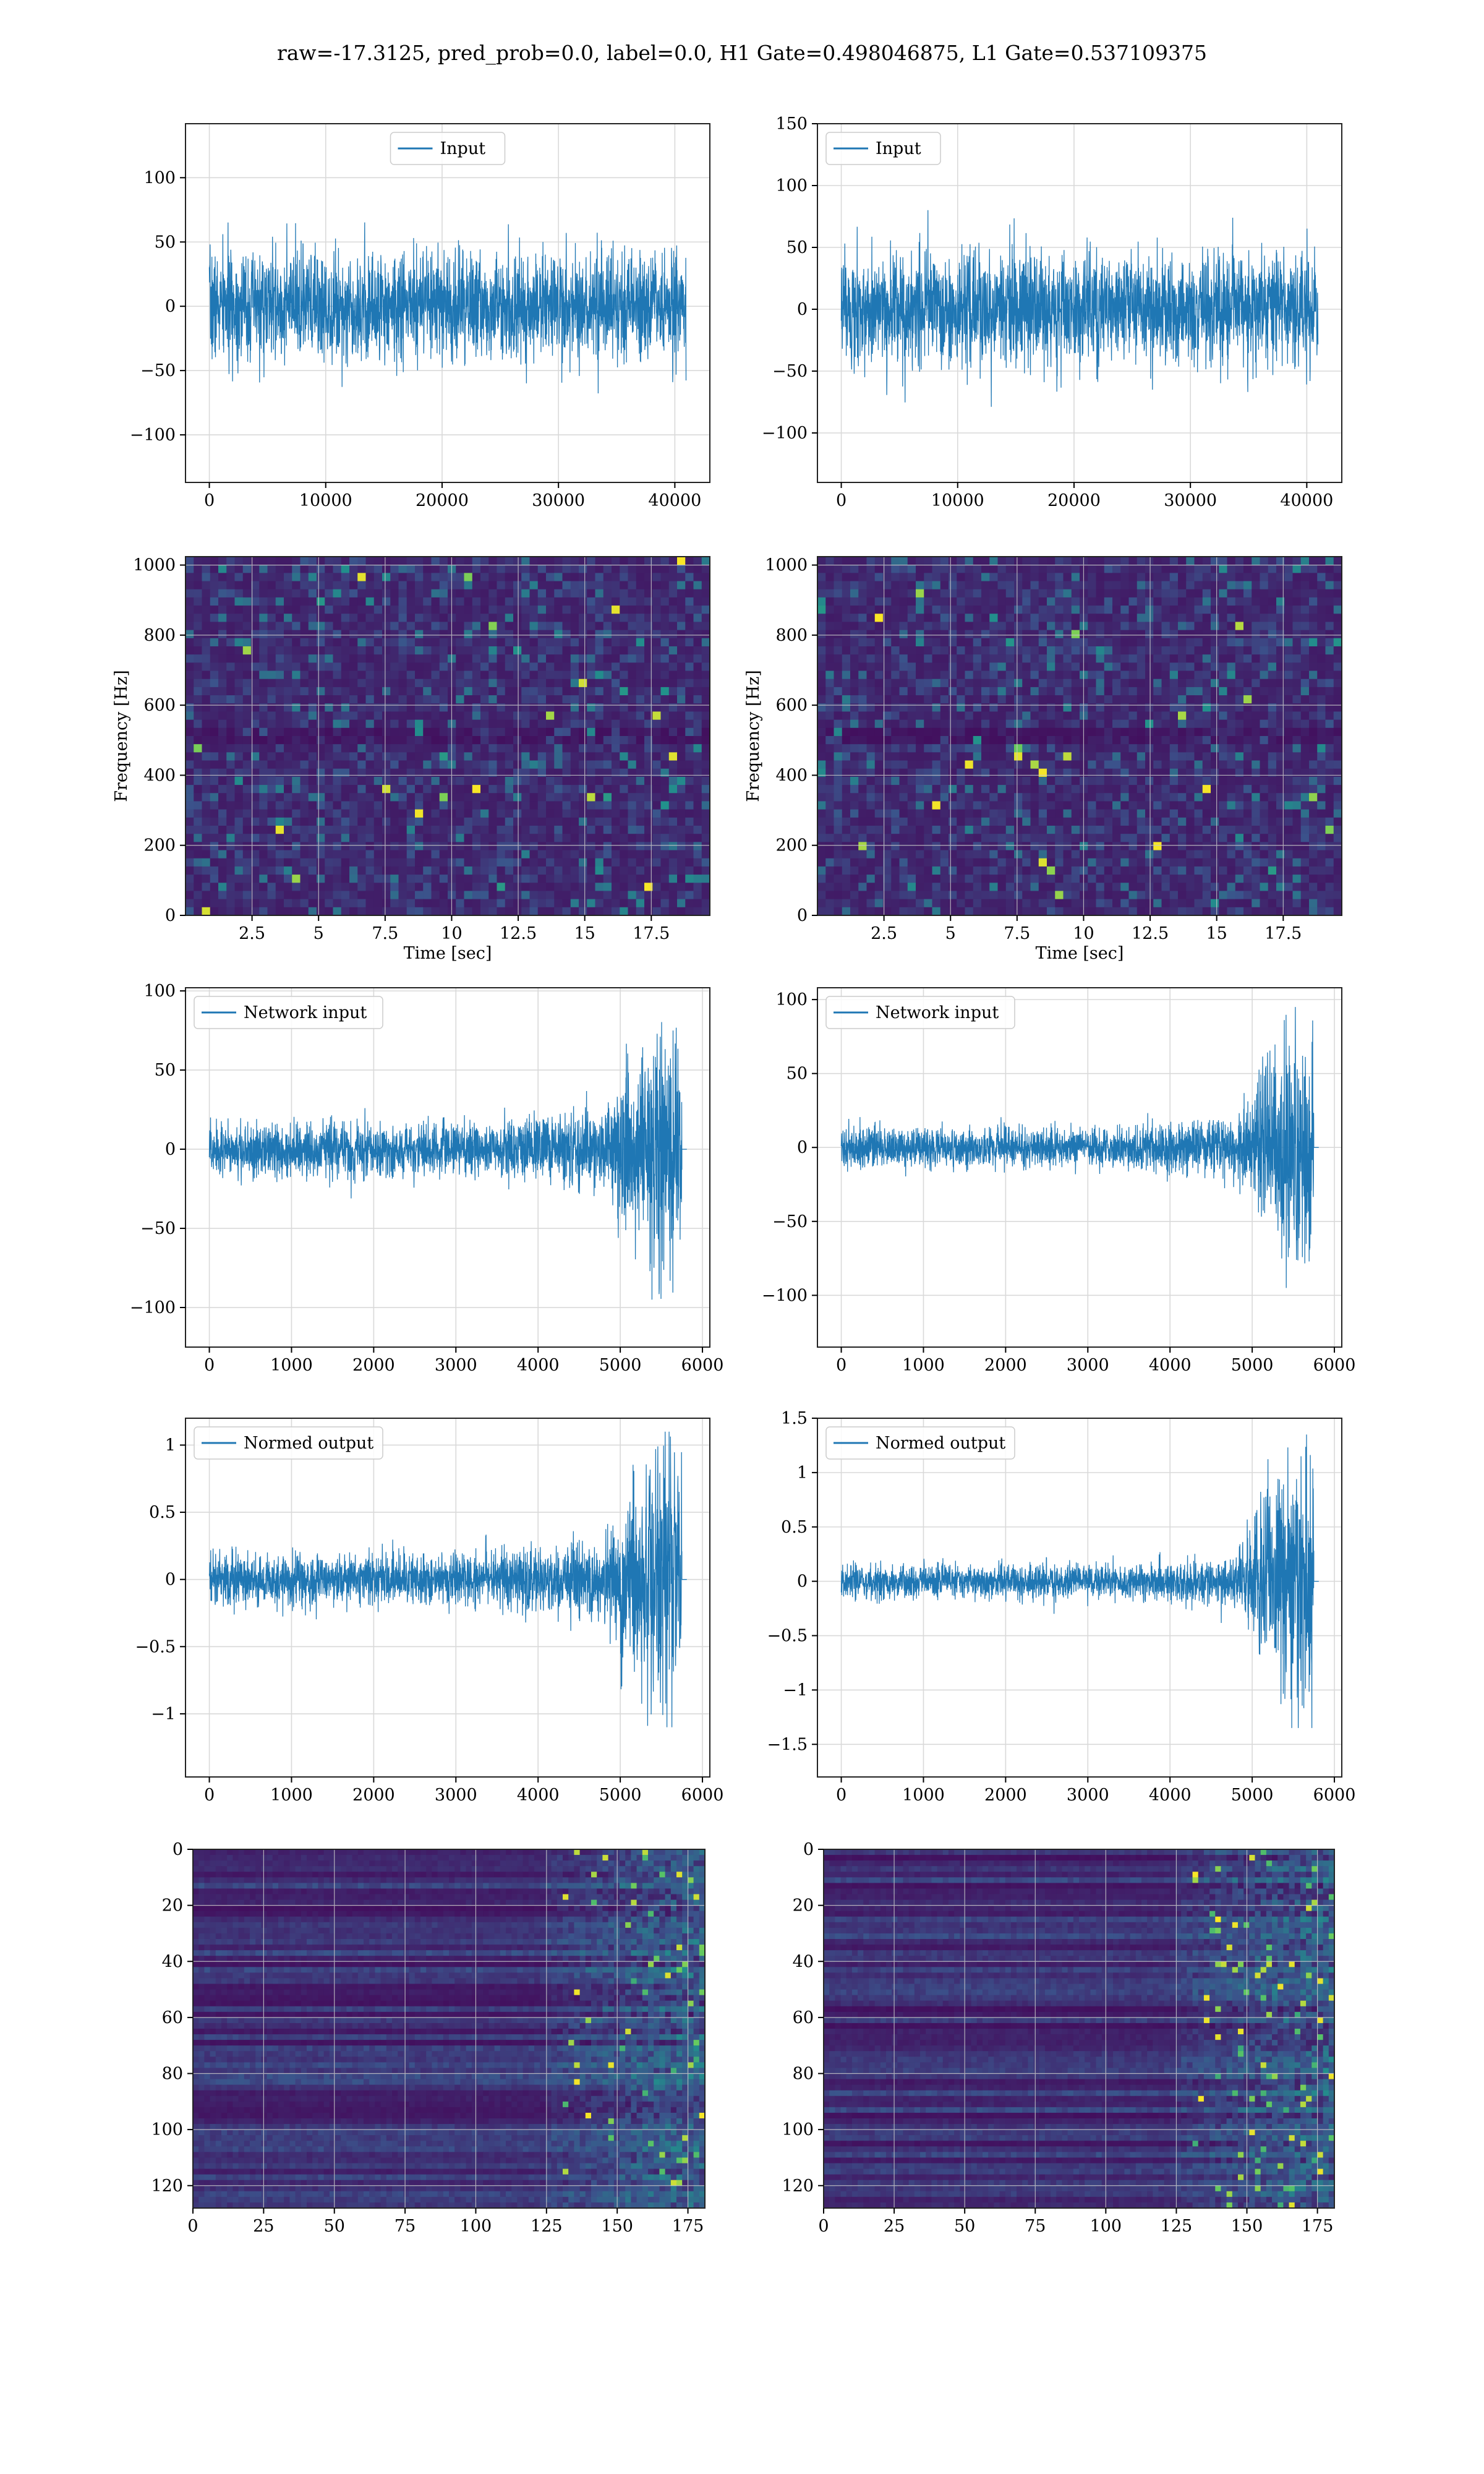  I want to click on normed-output-h1-series-line, so click(447, 1579).